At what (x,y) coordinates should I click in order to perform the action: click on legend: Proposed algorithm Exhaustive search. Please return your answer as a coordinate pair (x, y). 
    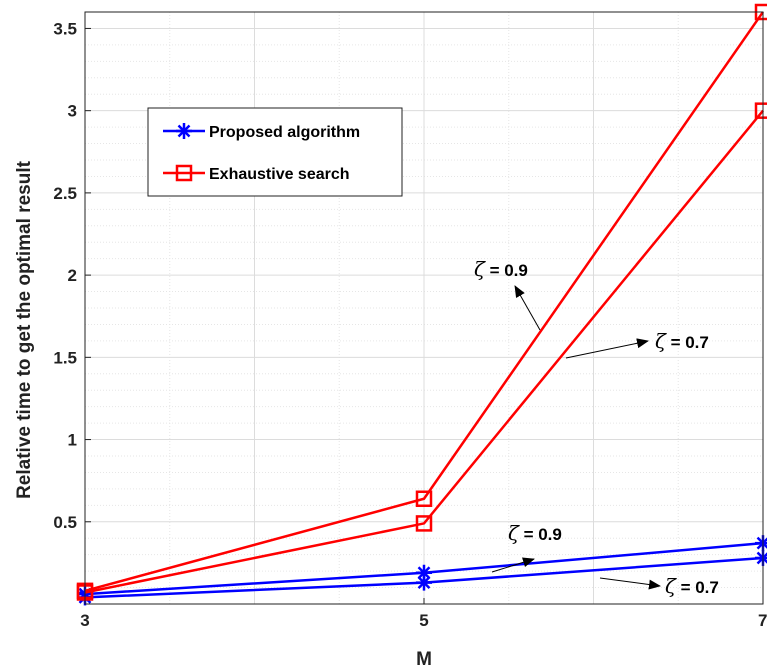
    Looking at the image, I should click on (275, 152).